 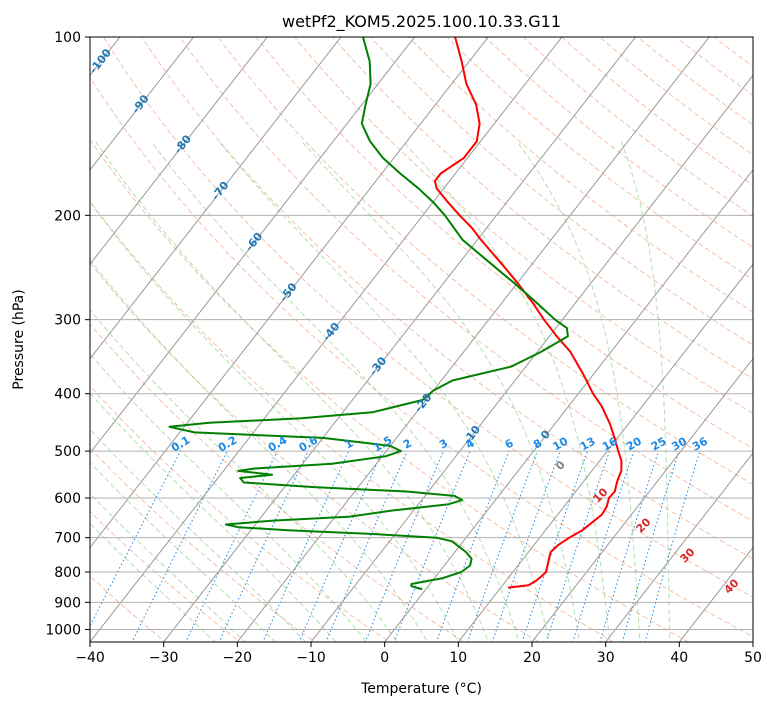 I want to click on y-tick-label: 400, so click(x=67, y=395).